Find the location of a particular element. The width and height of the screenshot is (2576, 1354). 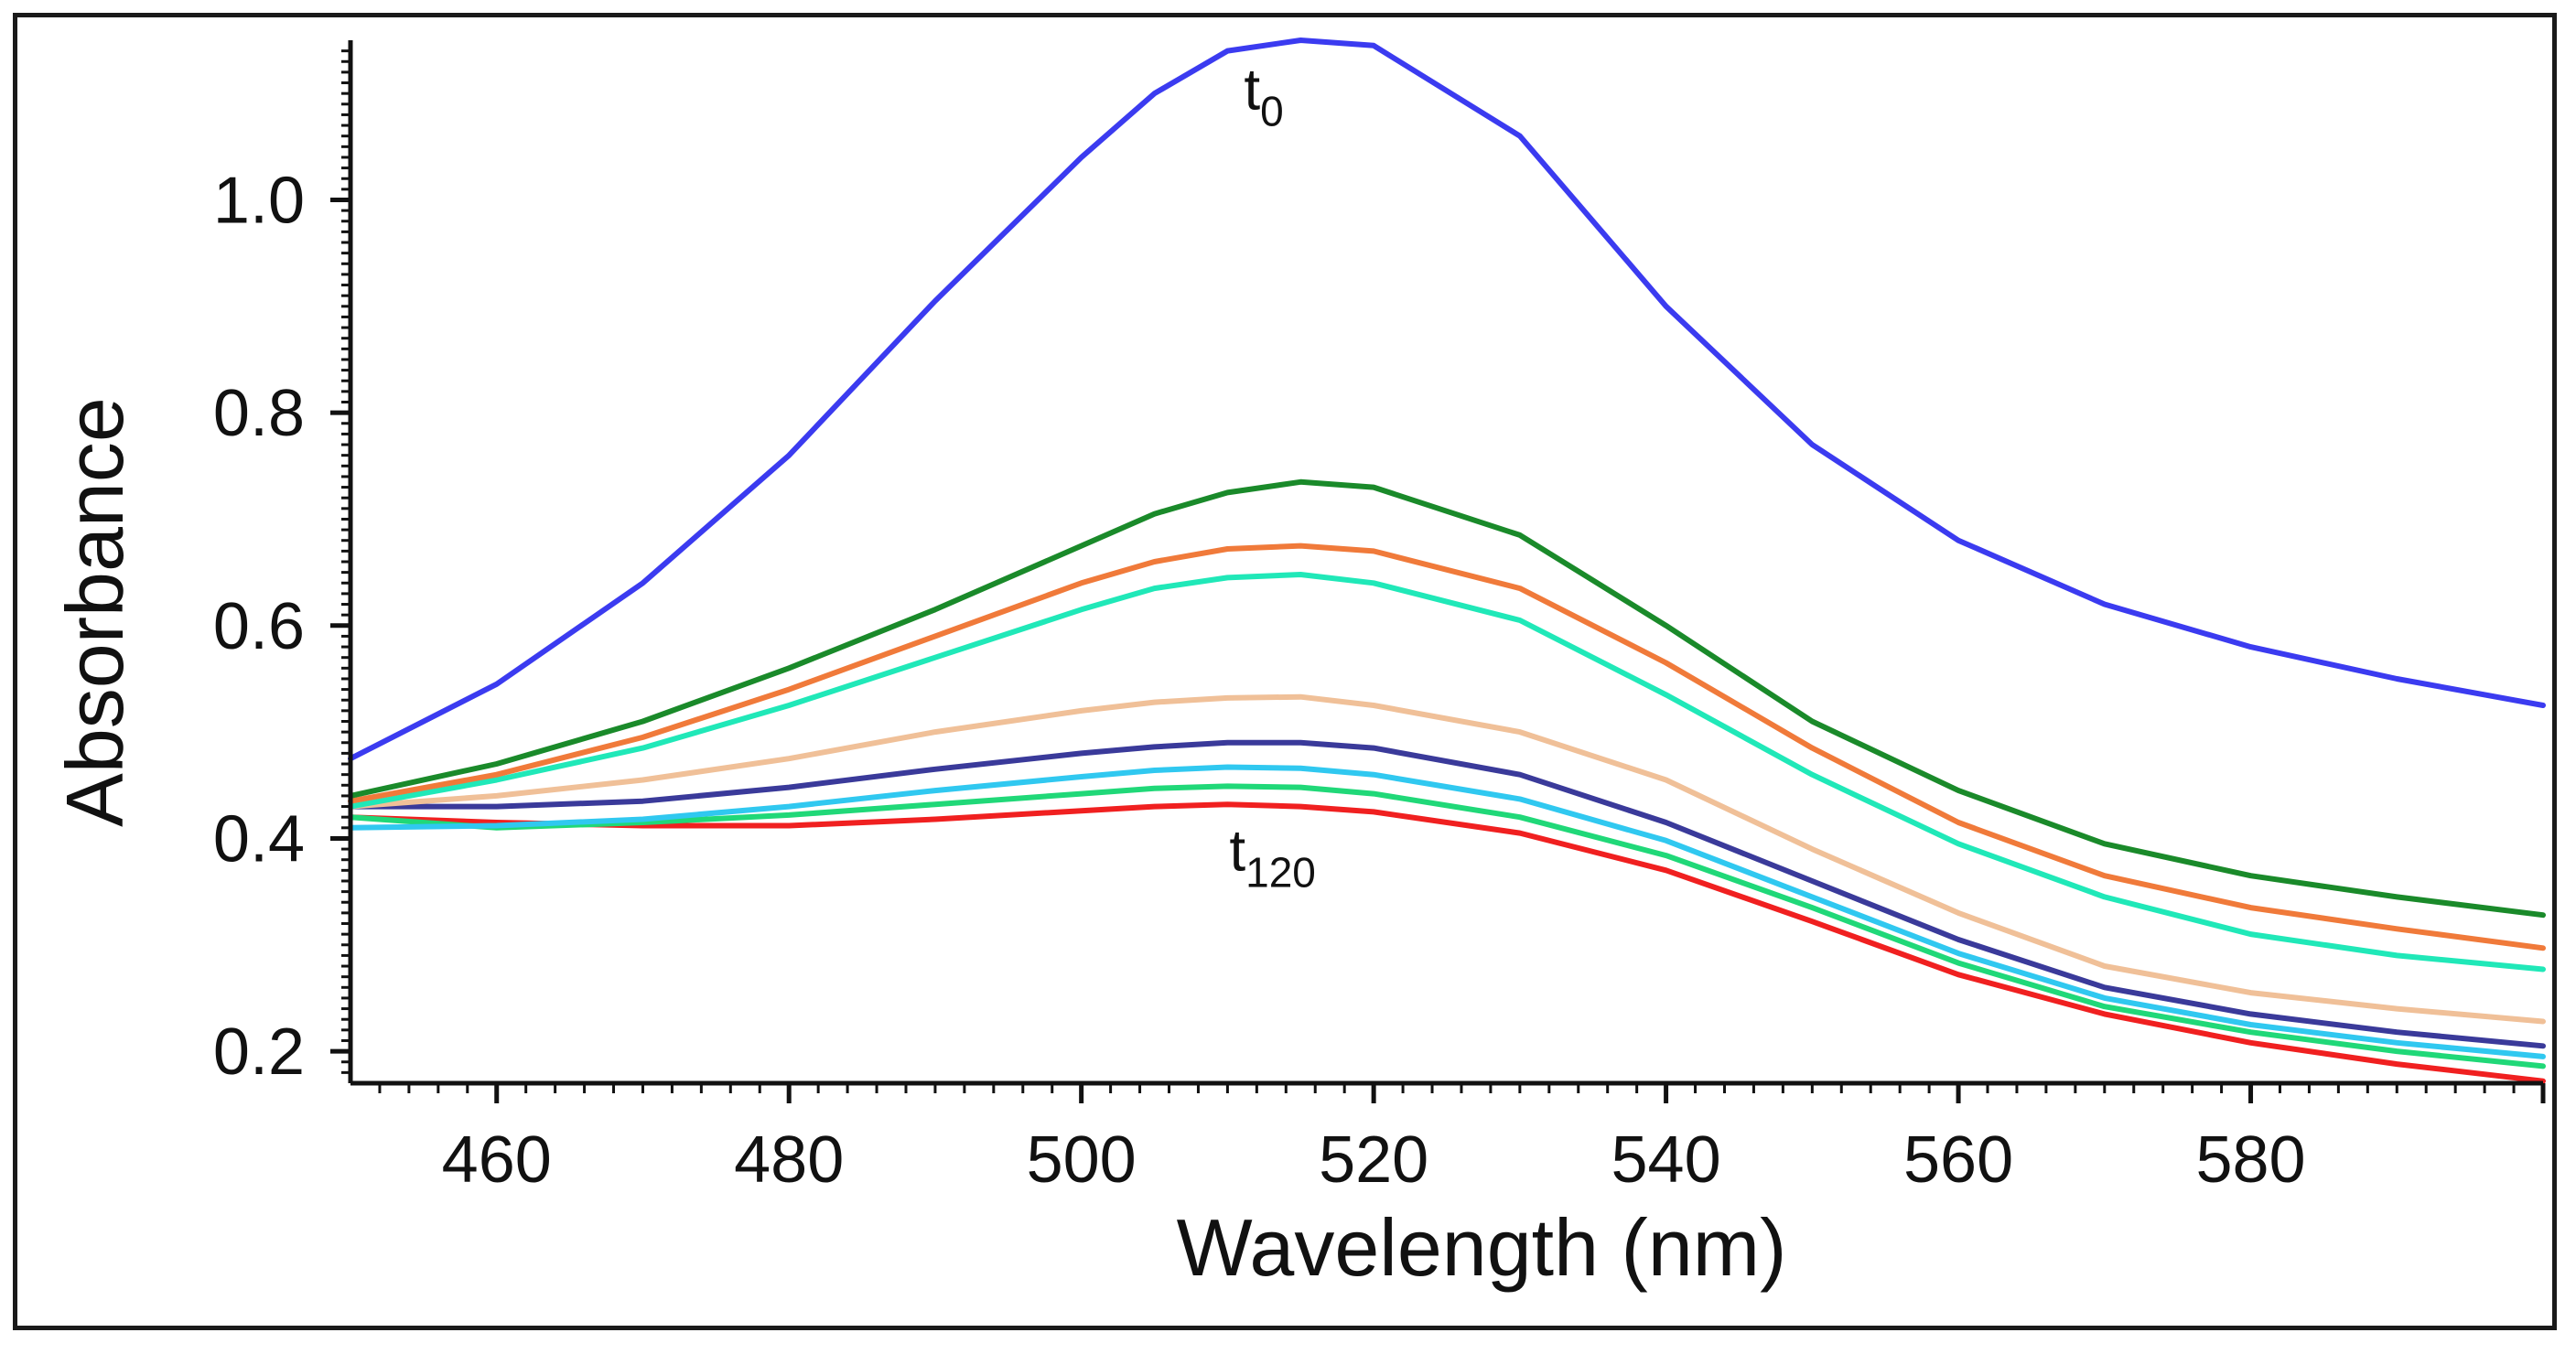

curve-annotation: t0 is located at coordinates (1263, 96).